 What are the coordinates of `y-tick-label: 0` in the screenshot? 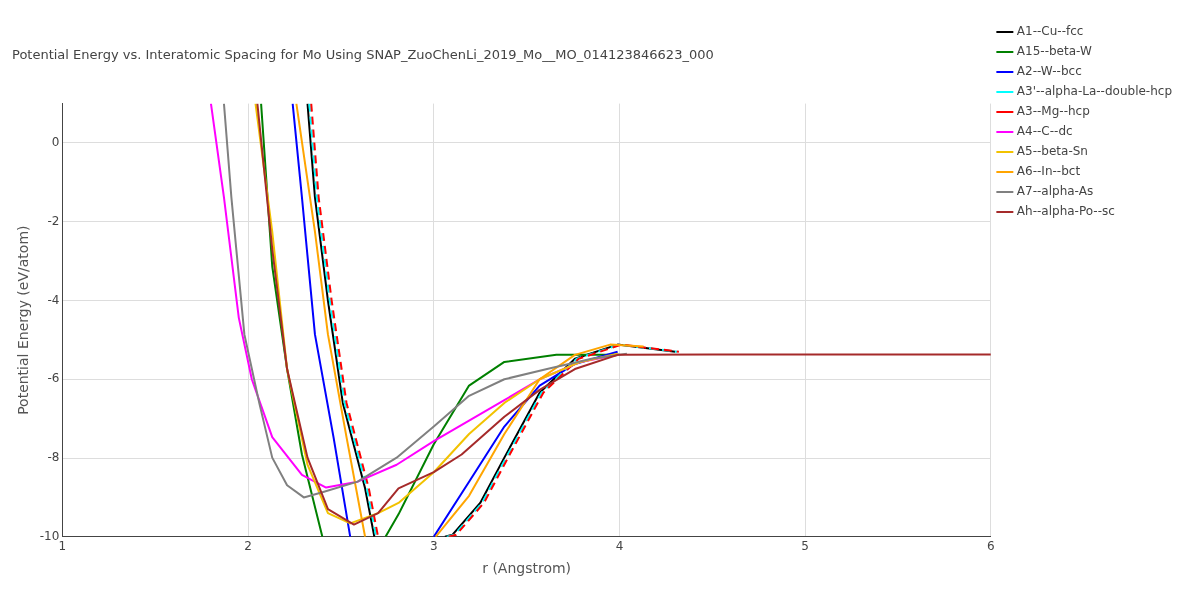 It's located at (55, 142).